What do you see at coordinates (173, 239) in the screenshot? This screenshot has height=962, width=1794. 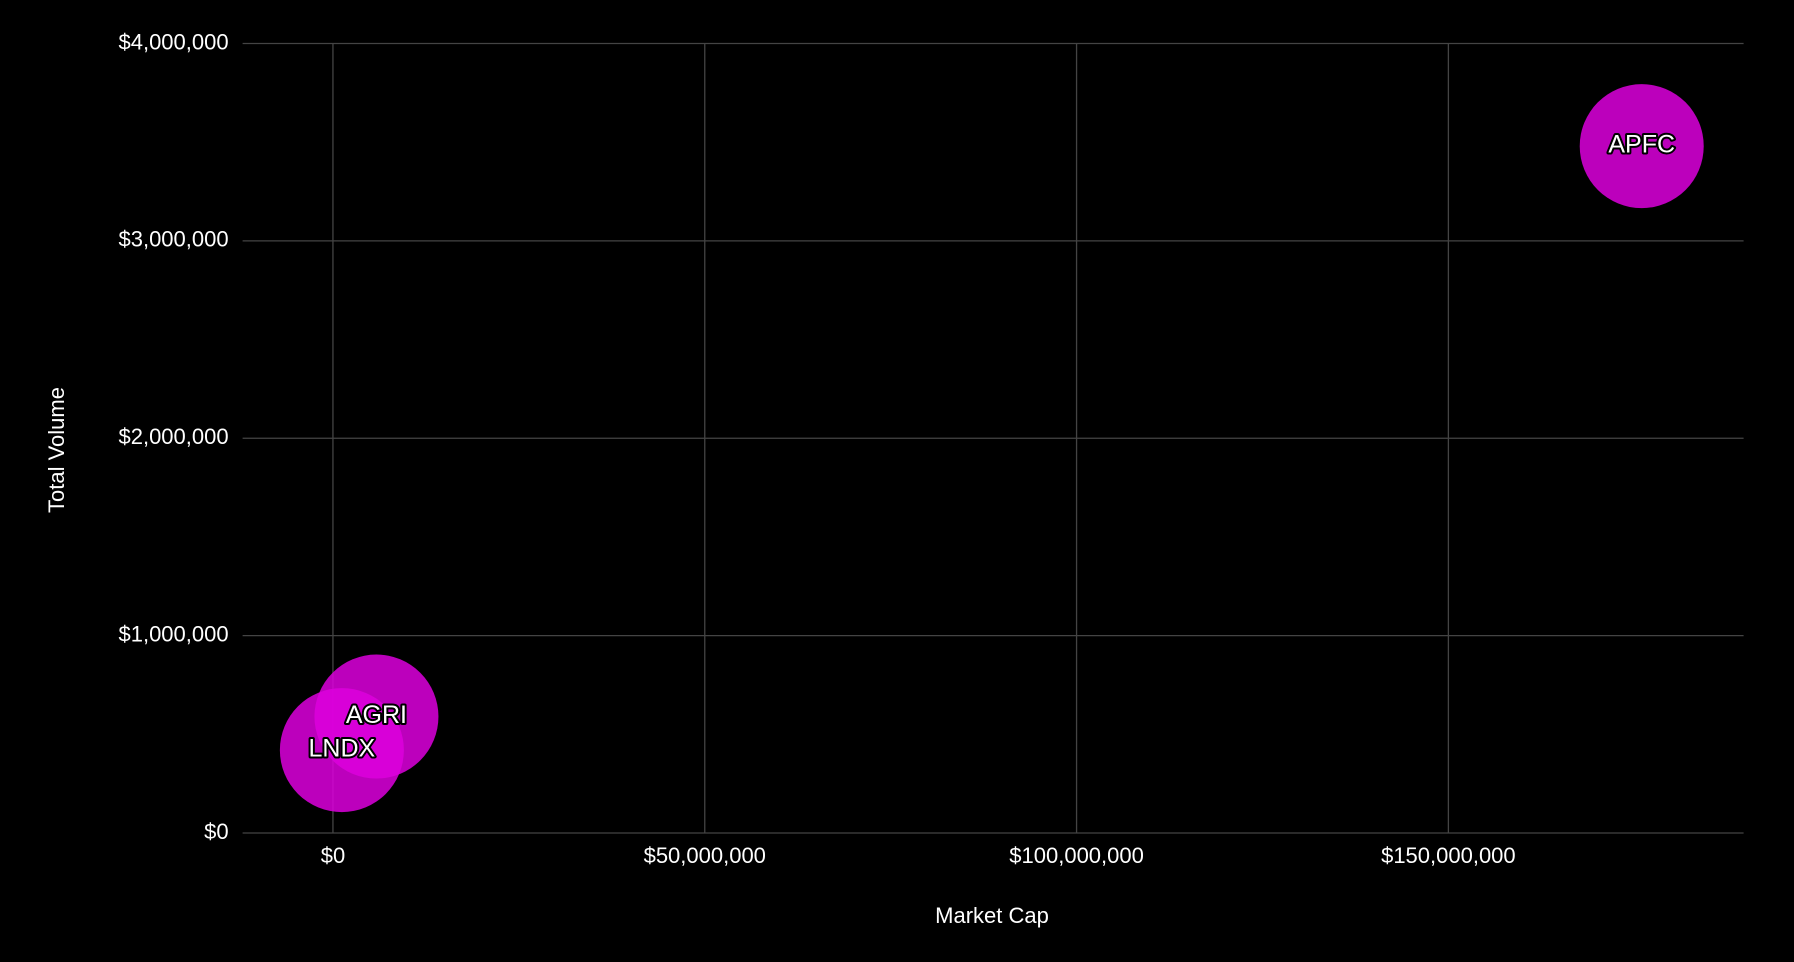 I see `y-tick-label: $3,000,000` at bounding box center [173, 239].